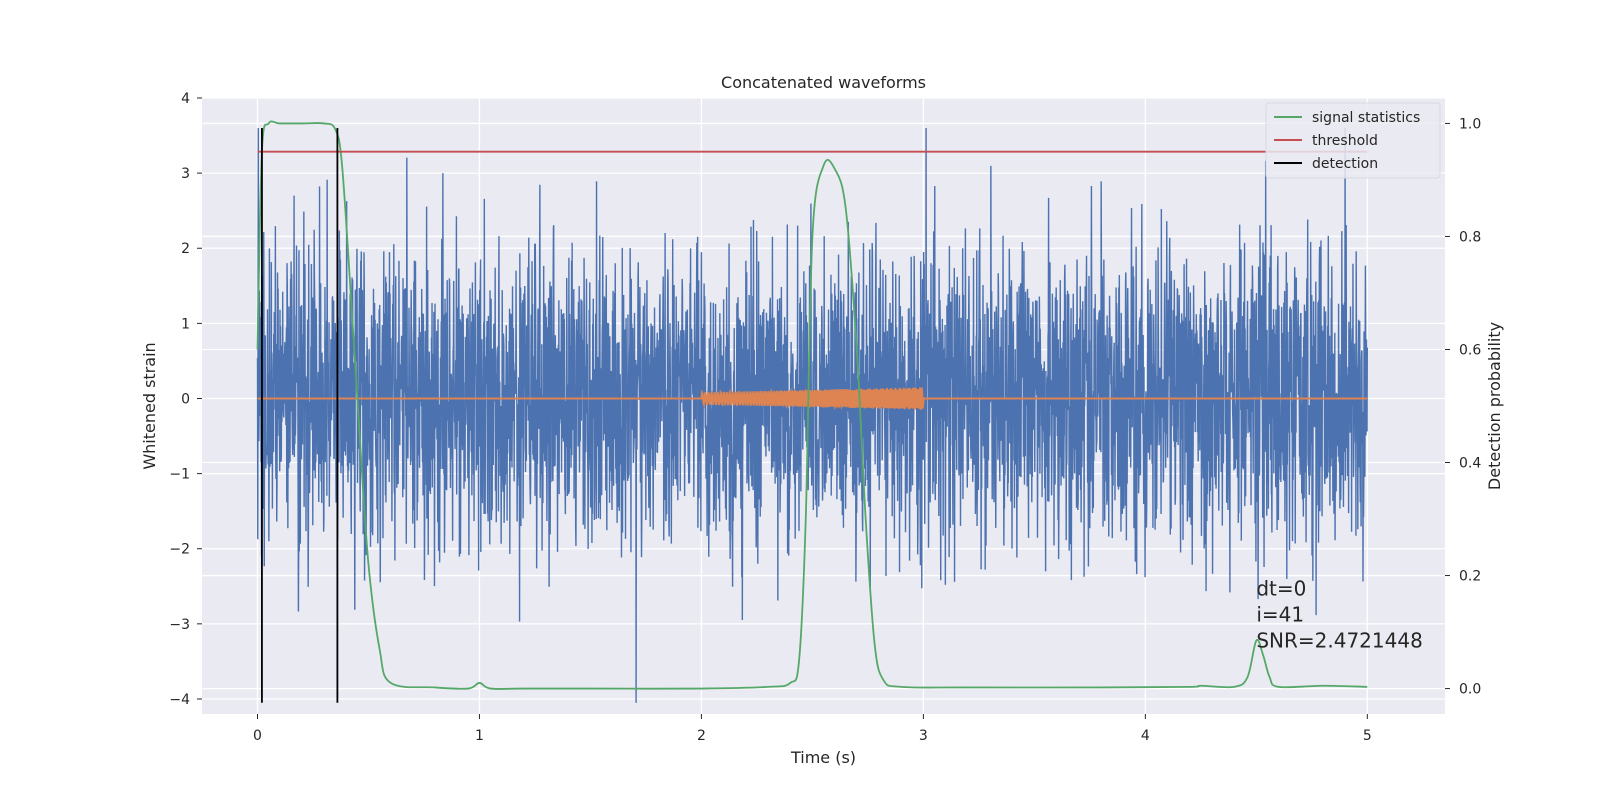  Describe the element at coordinates (185, 249) in the screenshot. I see `y-tick-label: 2` at that location.